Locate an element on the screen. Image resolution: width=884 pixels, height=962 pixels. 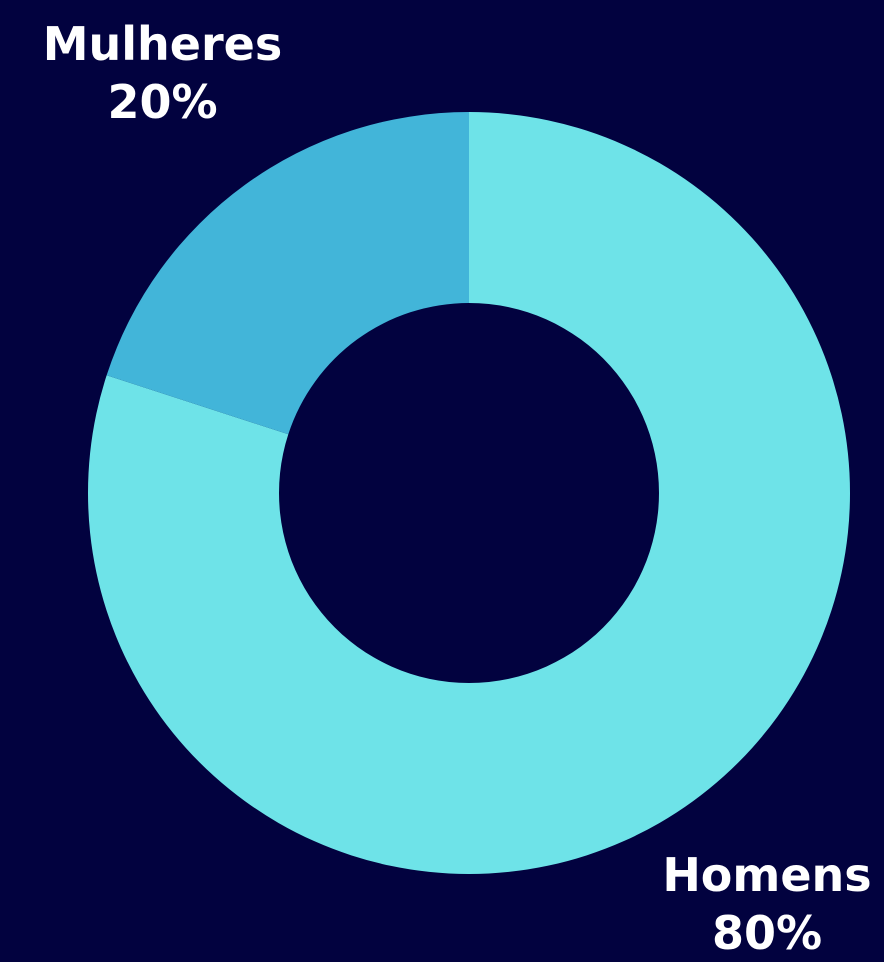
slice-label-mulheres-value: 20% is located at coordinates (162, 102).